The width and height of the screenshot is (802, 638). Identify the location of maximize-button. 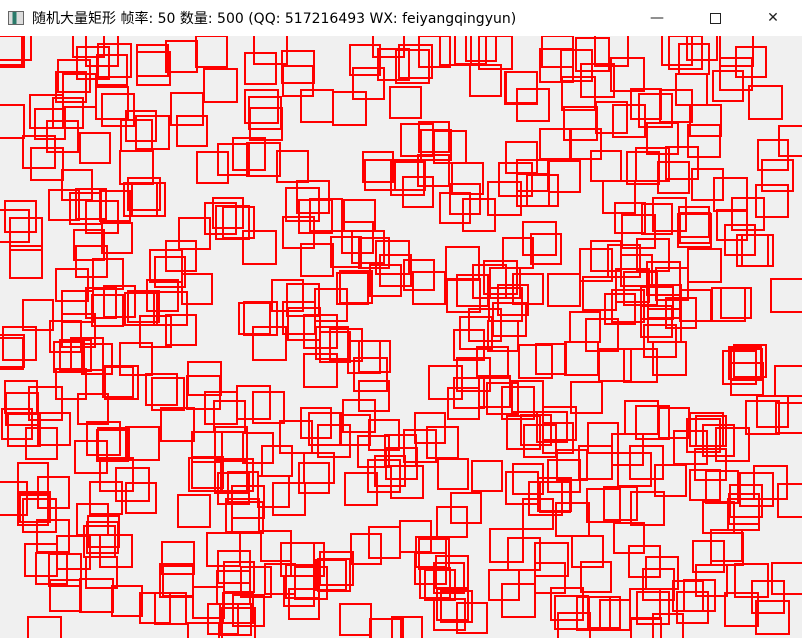
(715, 18).